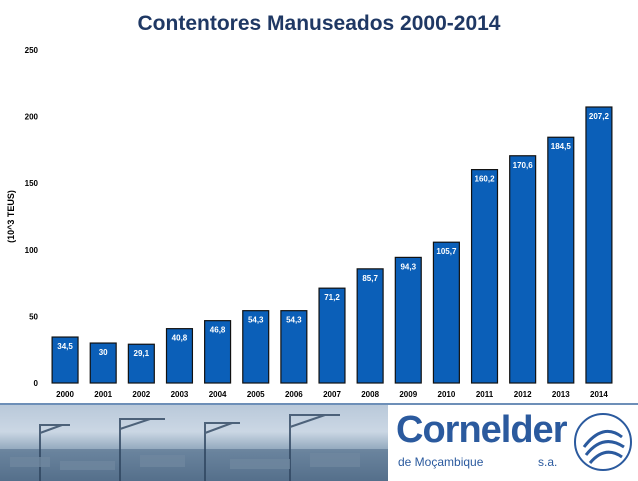 The image size is (638, 481). What do you see at coordinates (179, 356) in the screenshot?
I see `bar-2003` at bounding box center [179, 356].